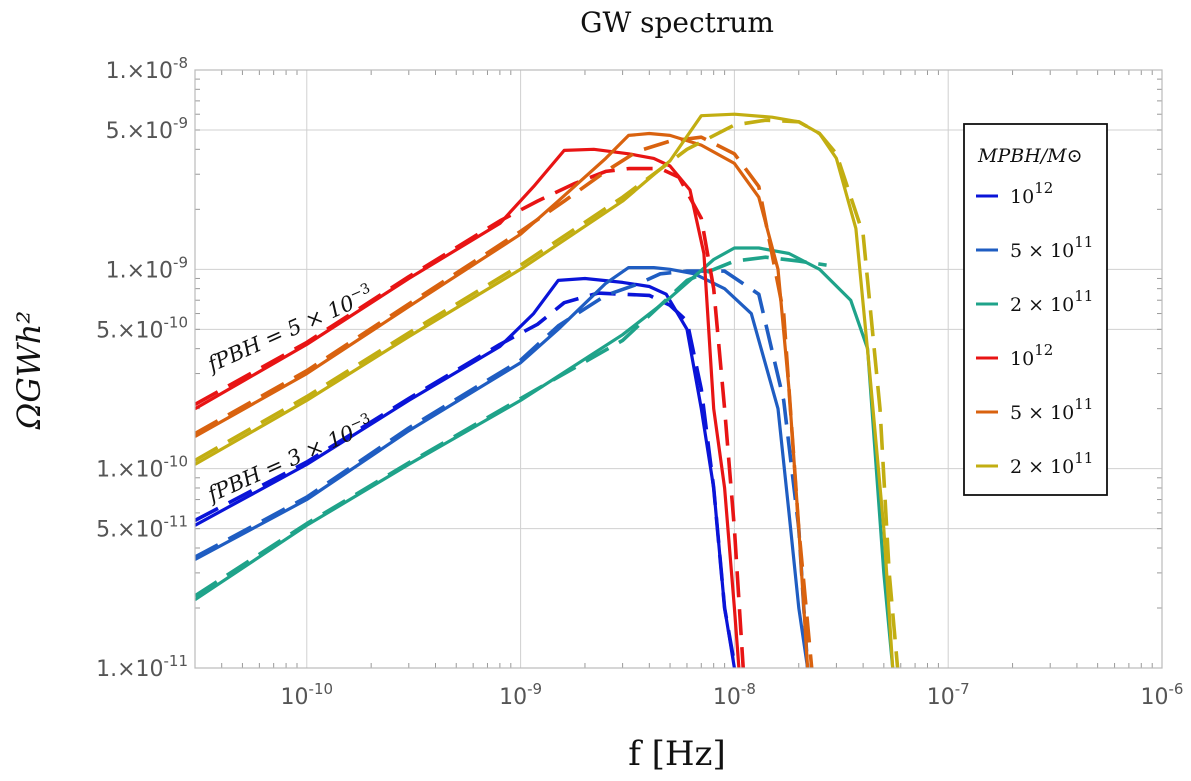 Image resolution: width=1191 pixels, height=781 pixels. Describe the element at coordinates (142, 468) in the screenshot. I see `y-tick-label: 1.×10-10` at that location.